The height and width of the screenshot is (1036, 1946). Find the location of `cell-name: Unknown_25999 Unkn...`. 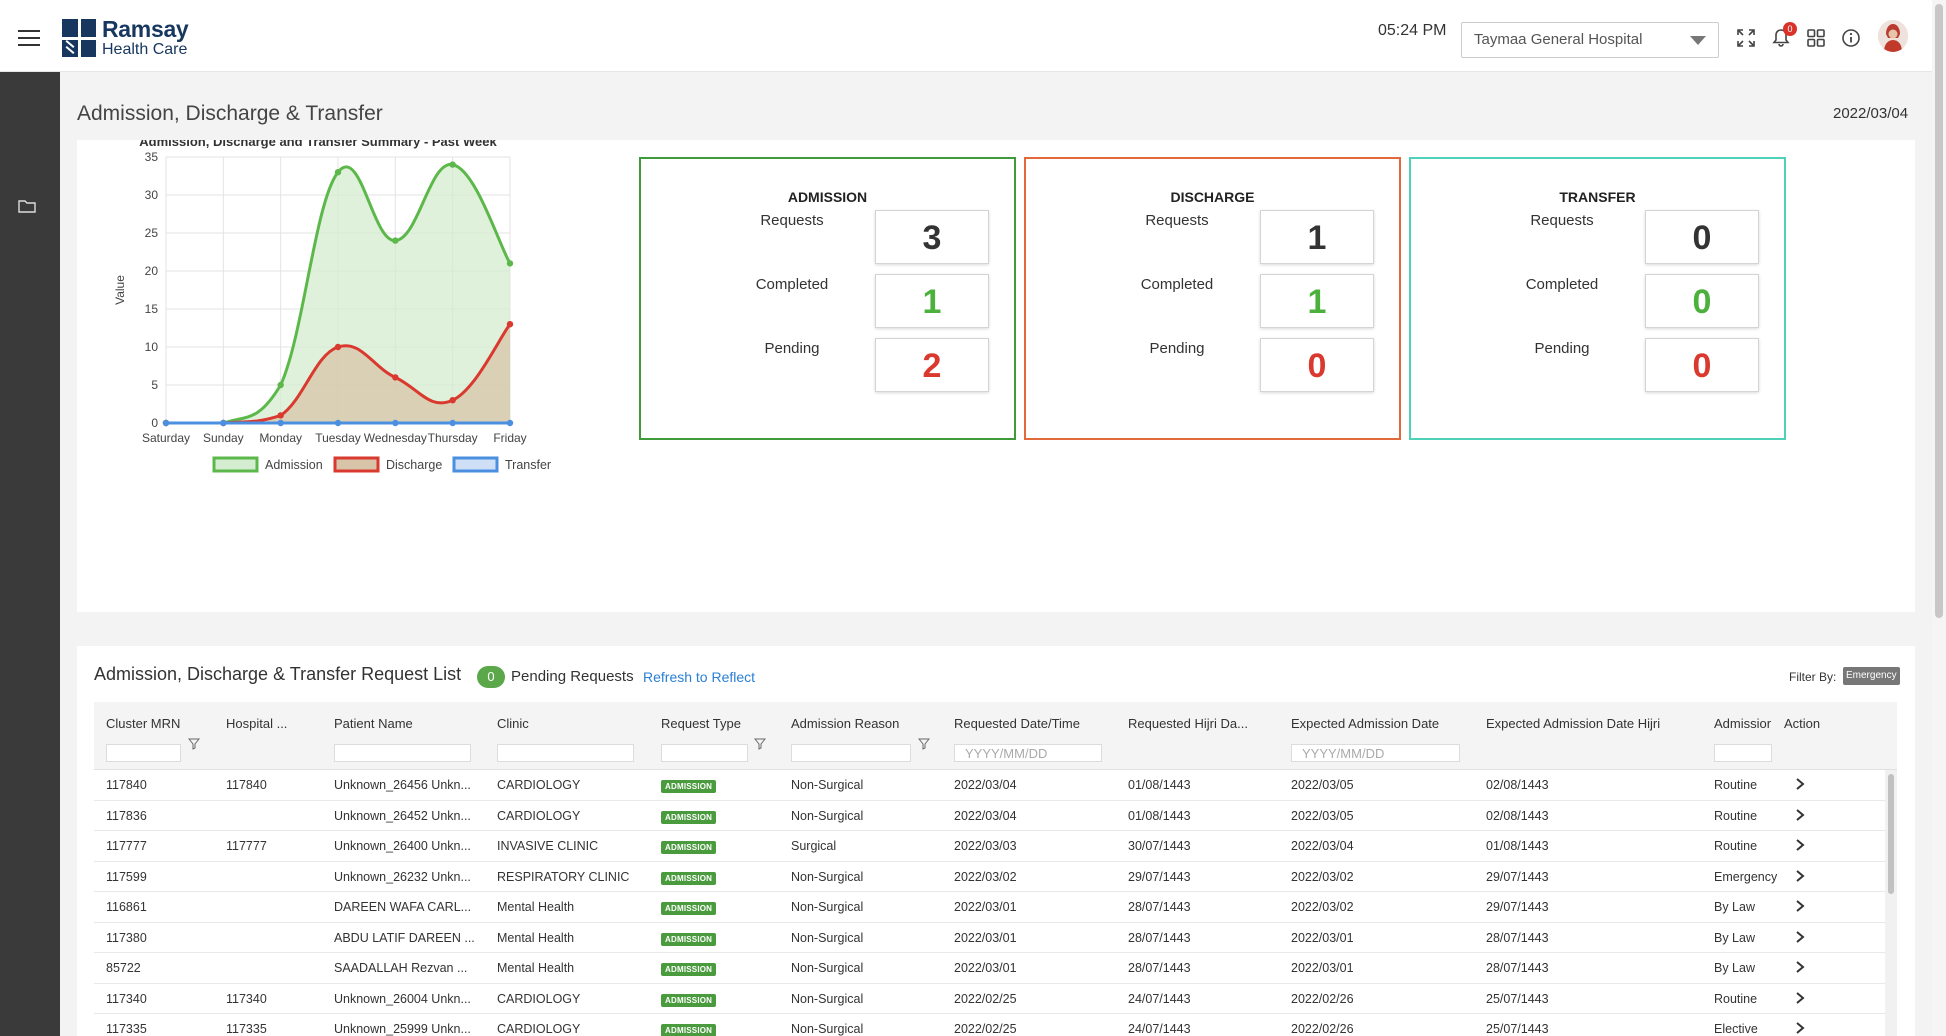

cell-name: Unknown_25999 Unkn... is located at coordinates (402, 1029).